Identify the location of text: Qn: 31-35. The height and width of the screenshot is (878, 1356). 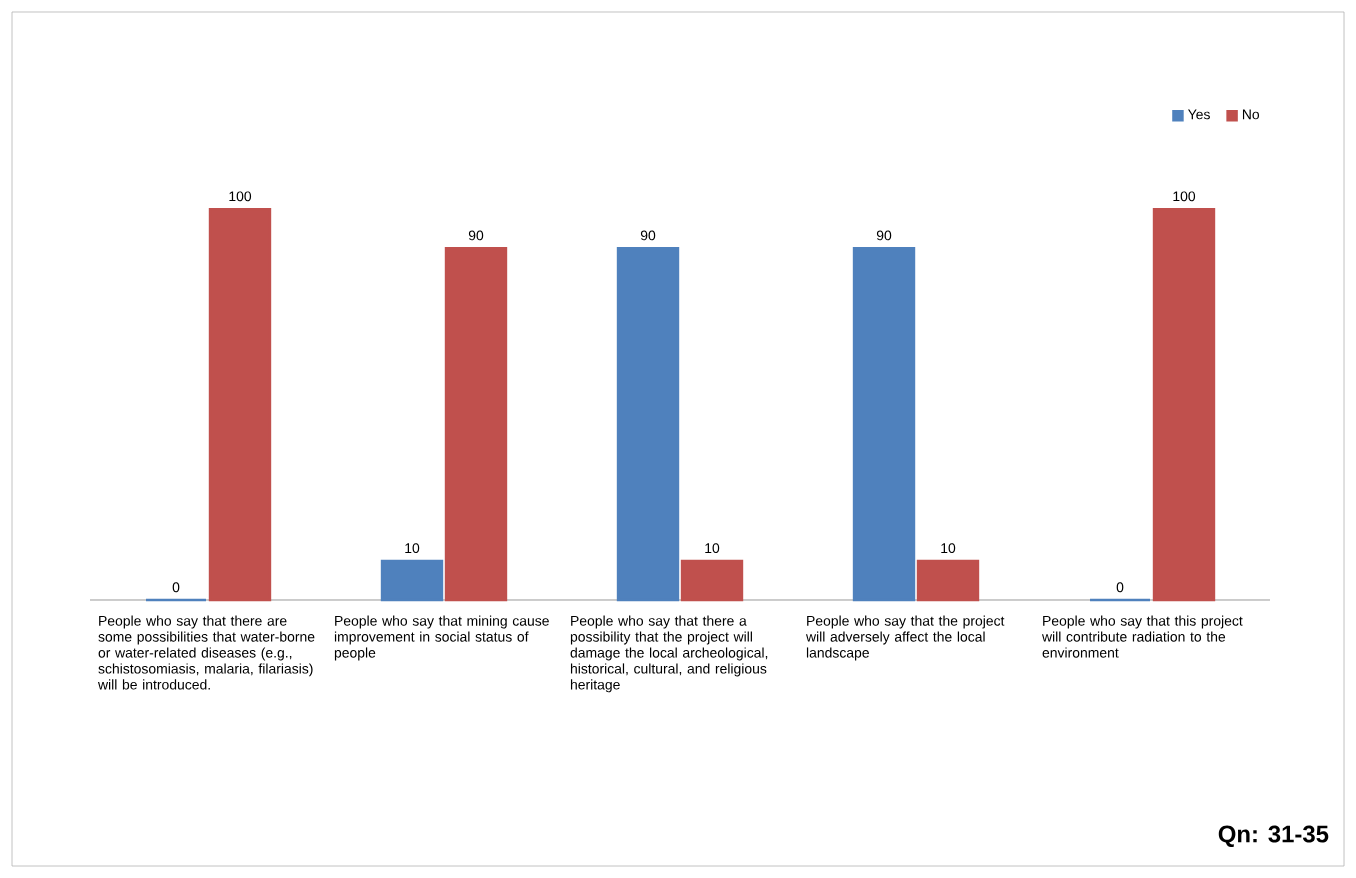
(1273, 836).